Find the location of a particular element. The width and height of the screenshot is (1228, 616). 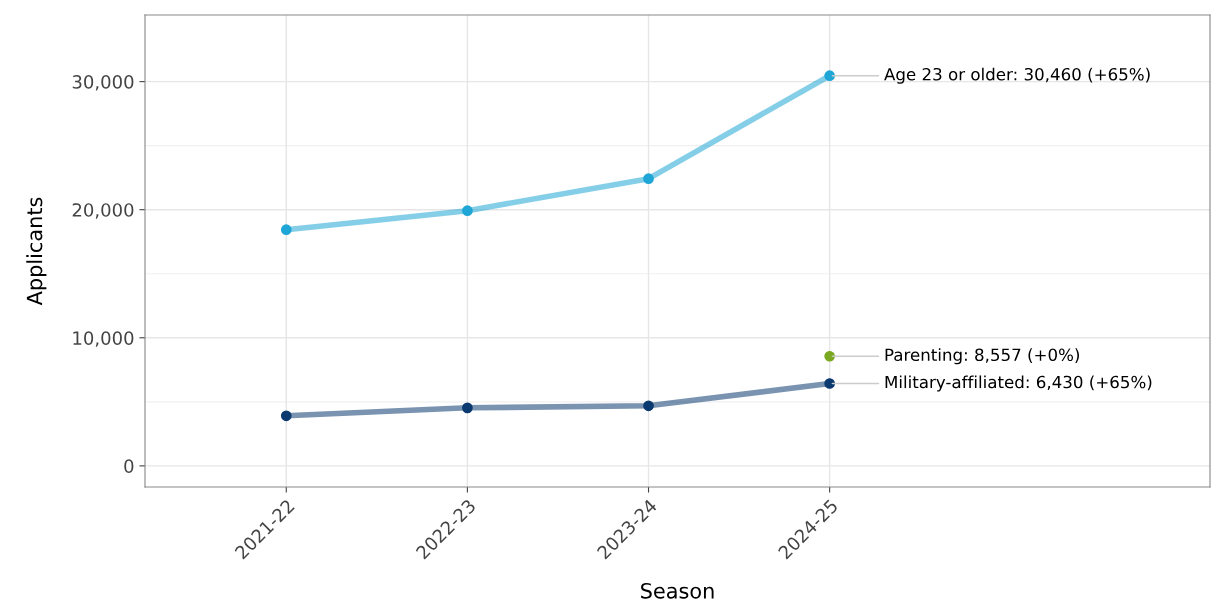

annotation: Age 23 or older: 30,460 (+65%) is located at coordinates (1017, 75).